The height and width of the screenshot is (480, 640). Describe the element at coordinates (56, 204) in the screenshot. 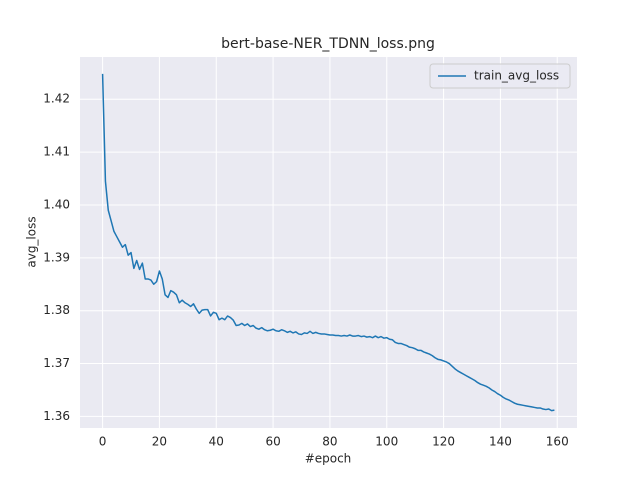

I see `y-tick-label: 1.40` at that location.